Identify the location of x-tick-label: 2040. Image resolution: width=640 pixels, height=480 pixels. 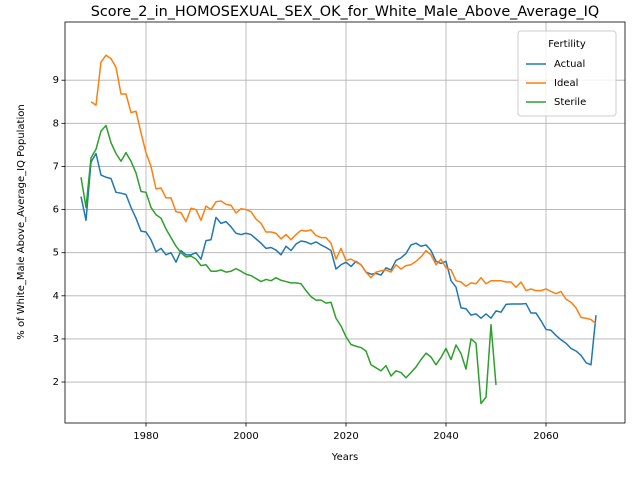
(445, 436).